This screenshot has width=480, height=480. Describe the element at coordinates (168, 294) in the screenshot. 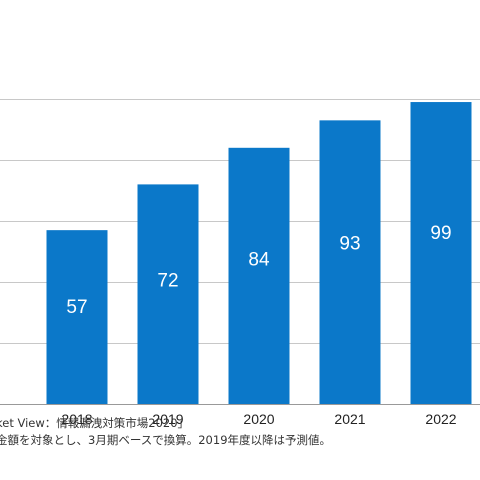

I see `bar-2019` at that location.